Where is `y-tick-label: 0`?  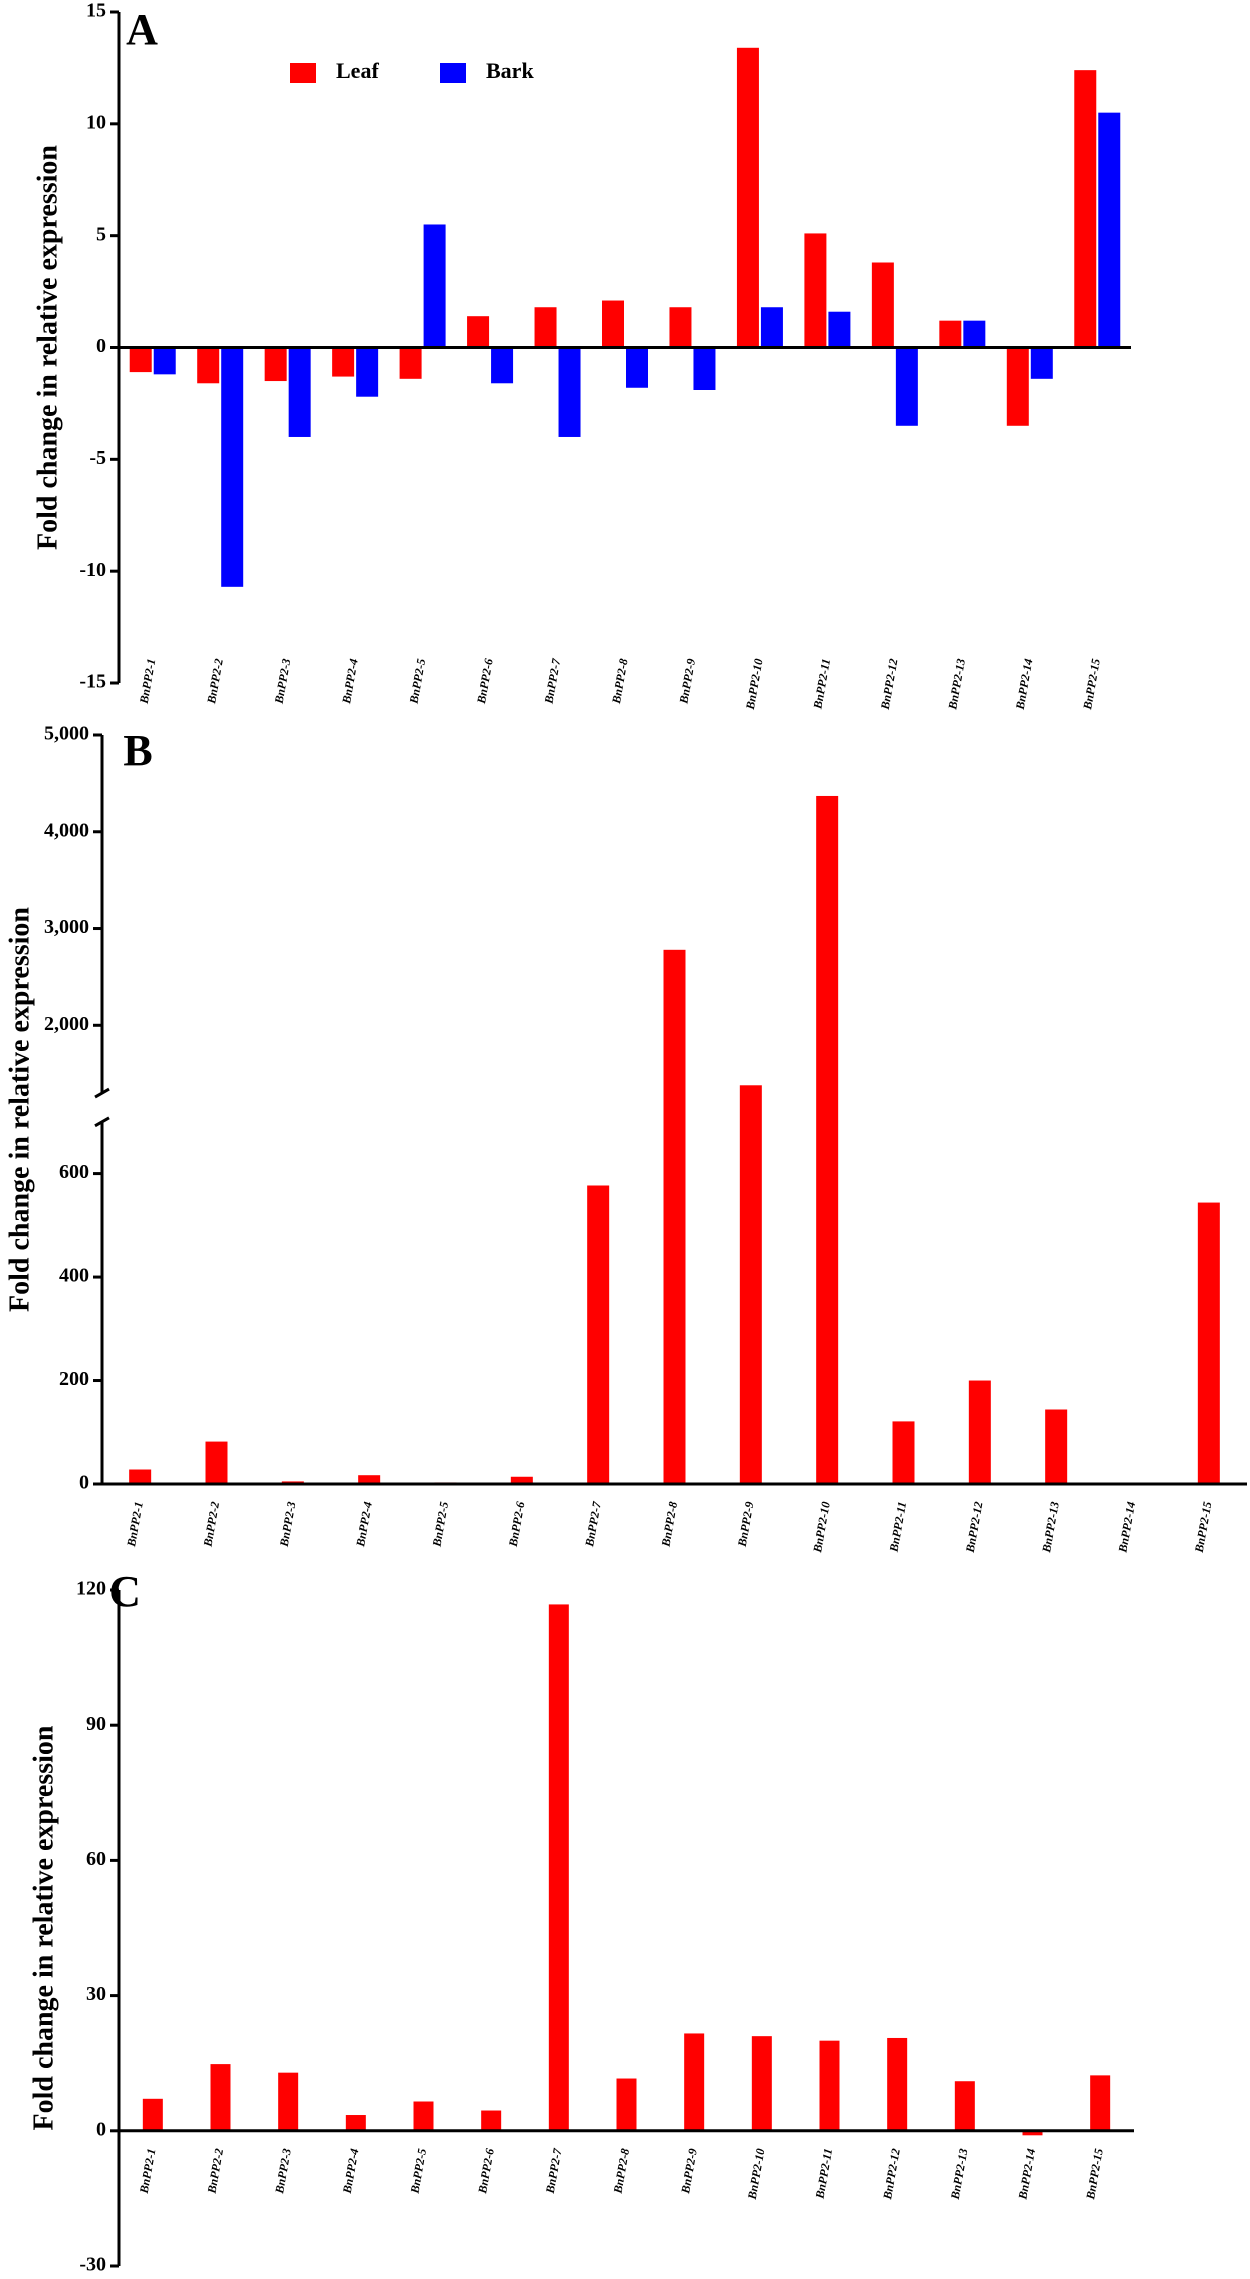
y-tick-label: 0 is located at coordinates (84, 1483).